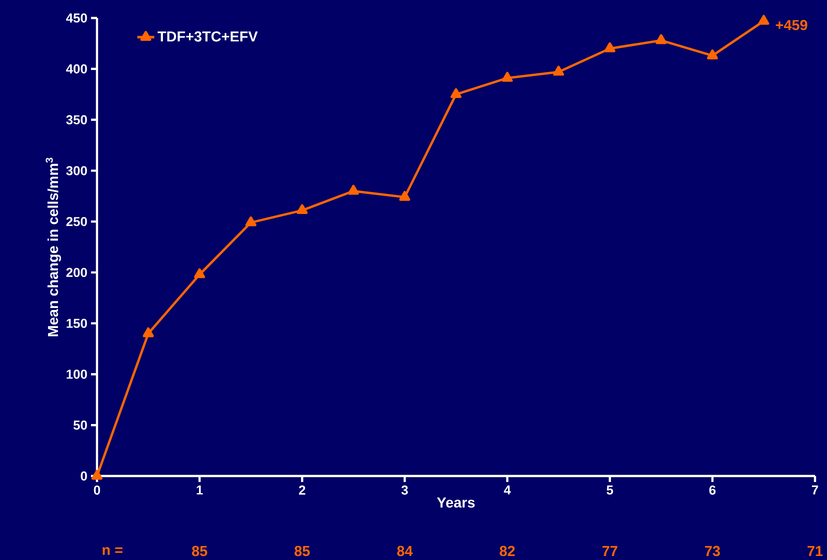  I want to click on y-tick-label: 400, so click(76, 69).